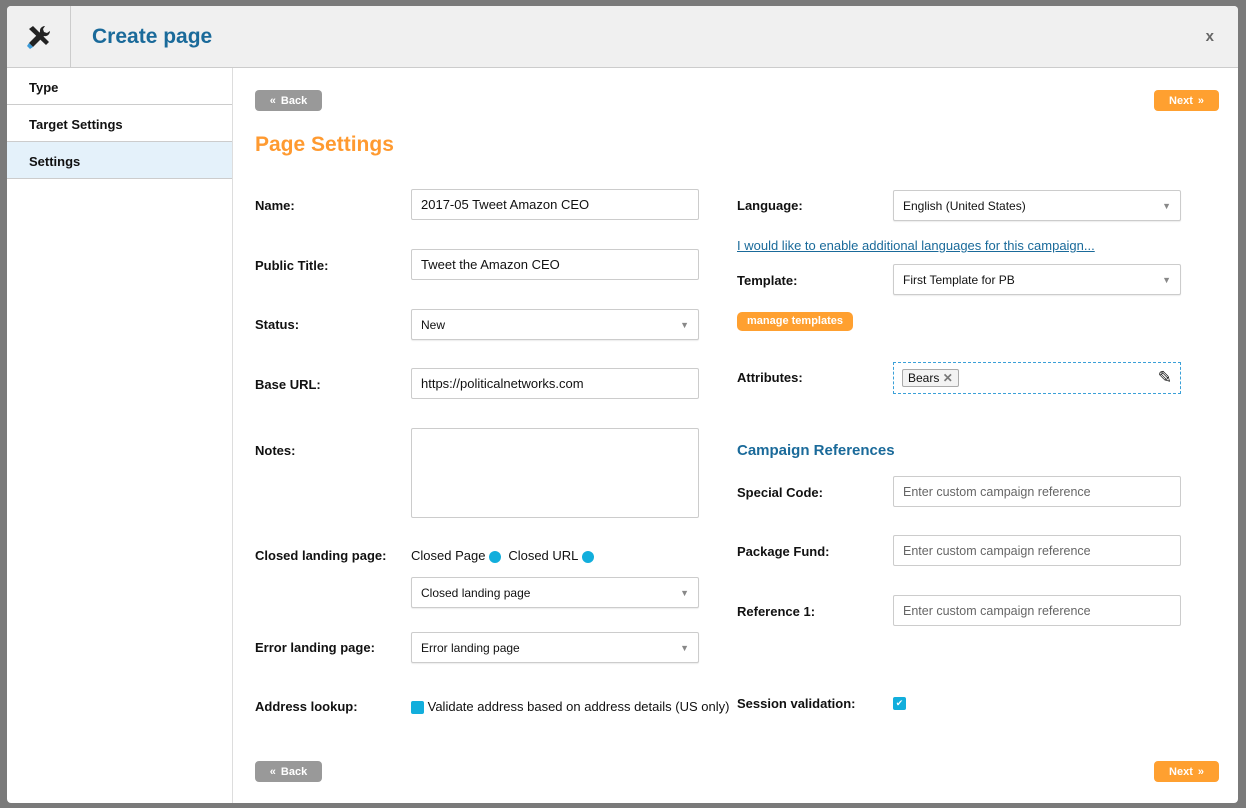 The height and width of the screenshot is (808, 1246). What do you see at coordinates (1037, 491) in the screenshot?
I see `special-code-input: Enter custom campaign reference` at bounding box center [1037, 491].